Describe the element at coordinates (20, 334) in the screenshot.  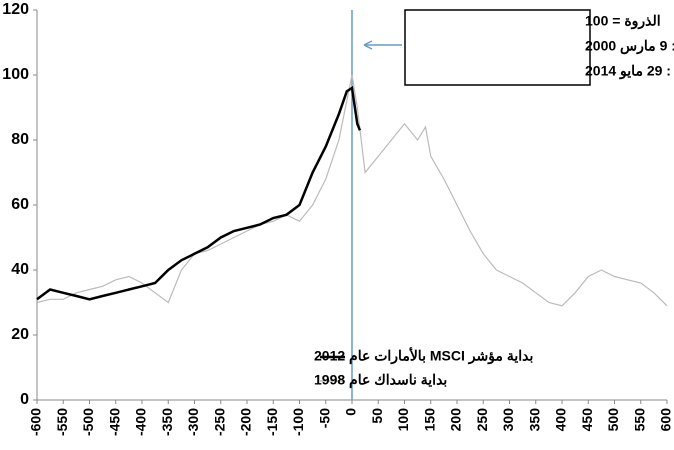
I see `y-tick-label: 20` at that location.